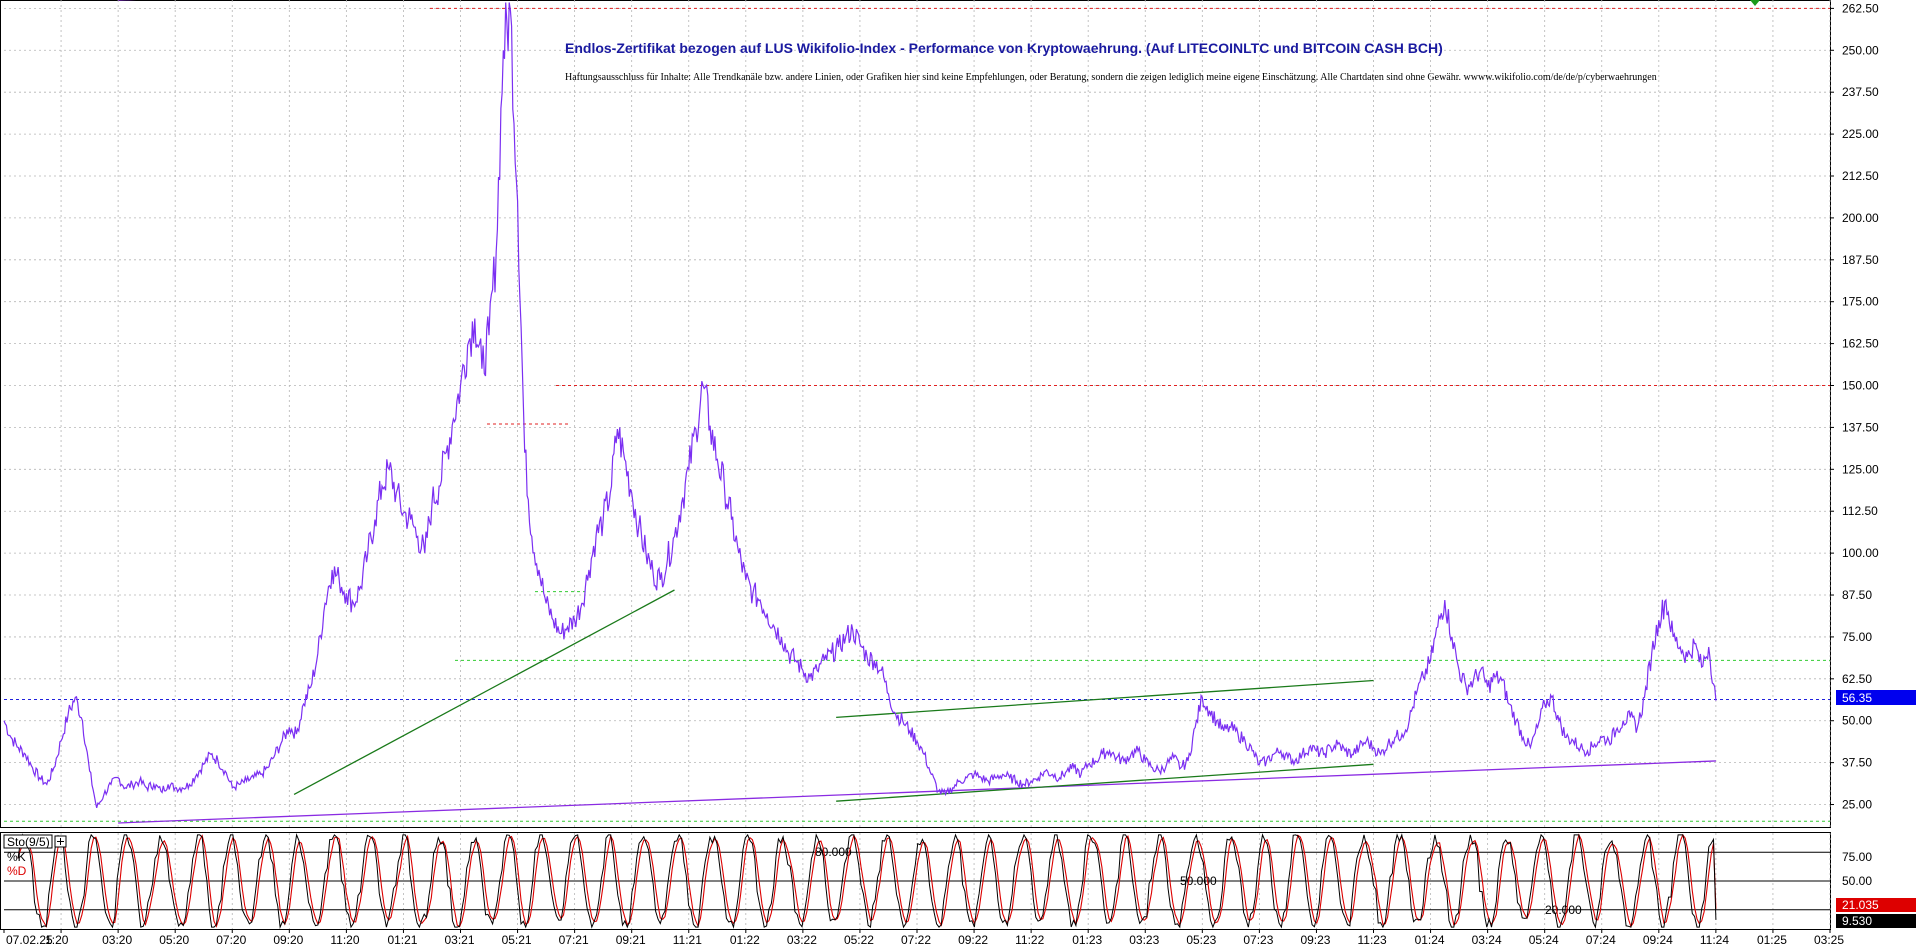 The width and height of the screenshot is (1916, 948). What do you see at coordinates (1860, 50) in the screenshot?
I see `y-tick-label: 250.00` at bounding box center [1860, 50].